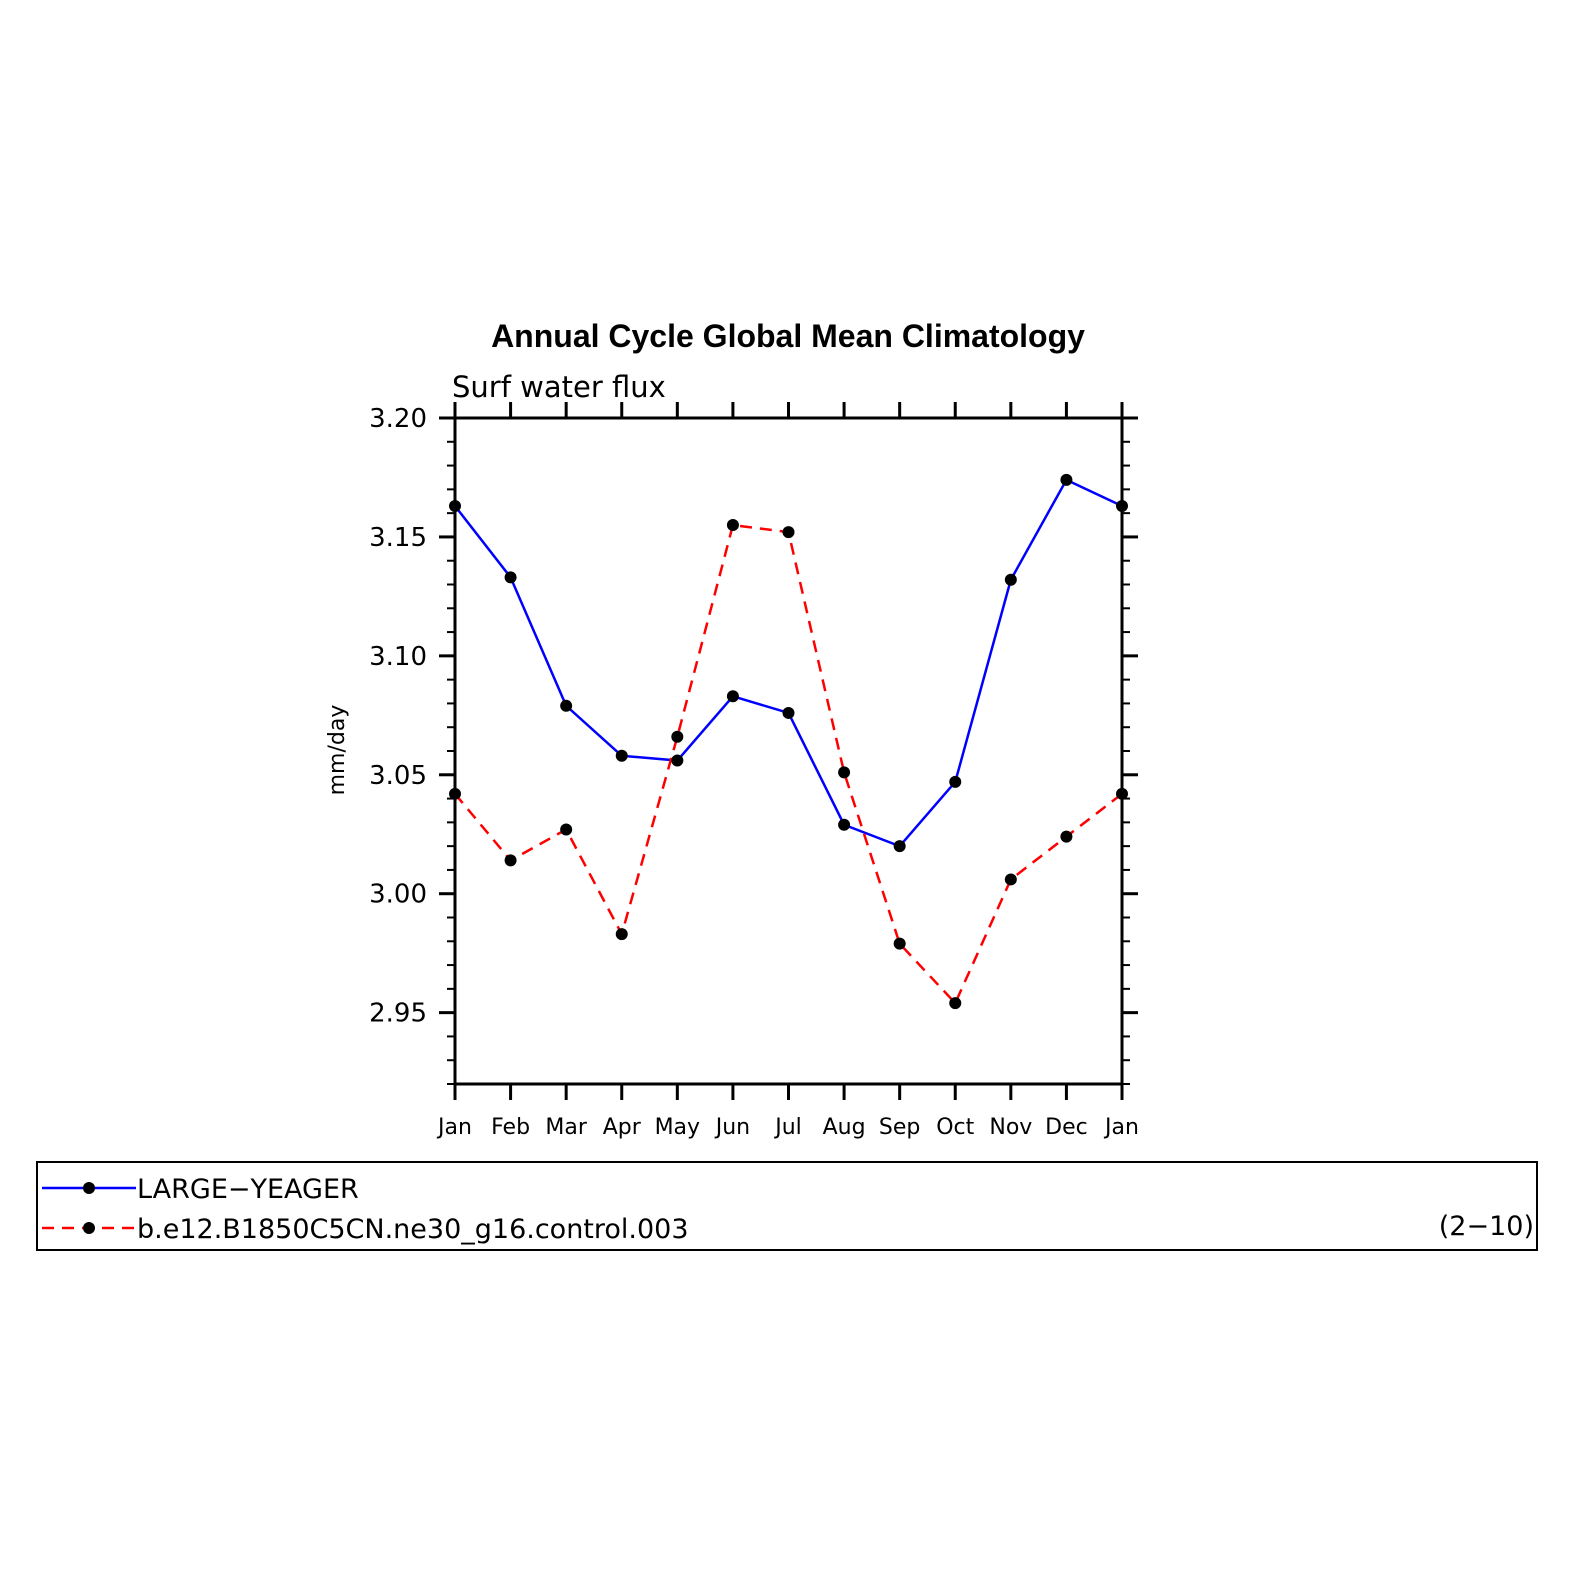  What do you see at coordinates (1066, 1127) in the screenshot?
I see `x-tick-label: Dec` at bounding box center [1066, 1127].